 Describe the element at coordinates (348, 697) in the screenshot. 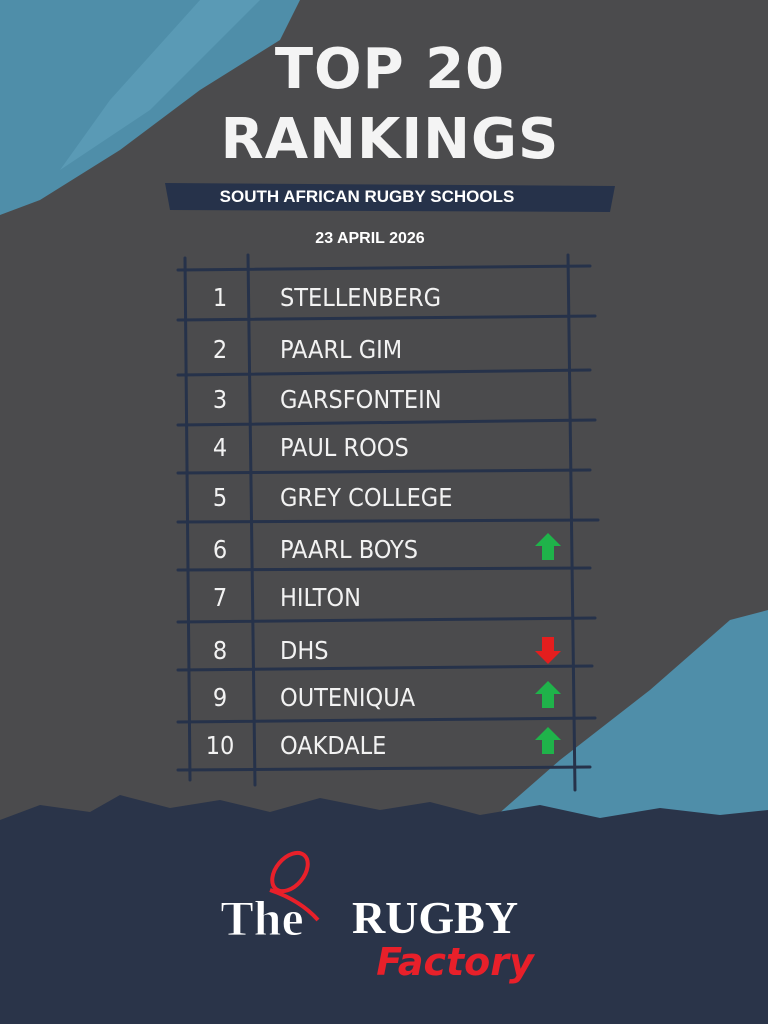

I see `school-name: OUTENIQUA` at that location.